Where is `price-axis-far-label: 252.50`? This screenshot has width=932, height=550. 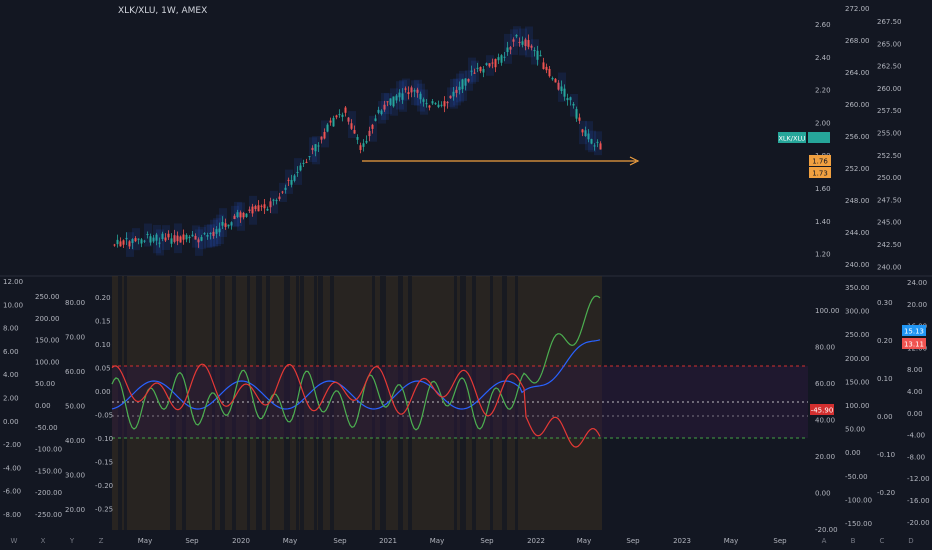
price-axis-far-label: 252.50 is located at coordinates (889, 156).